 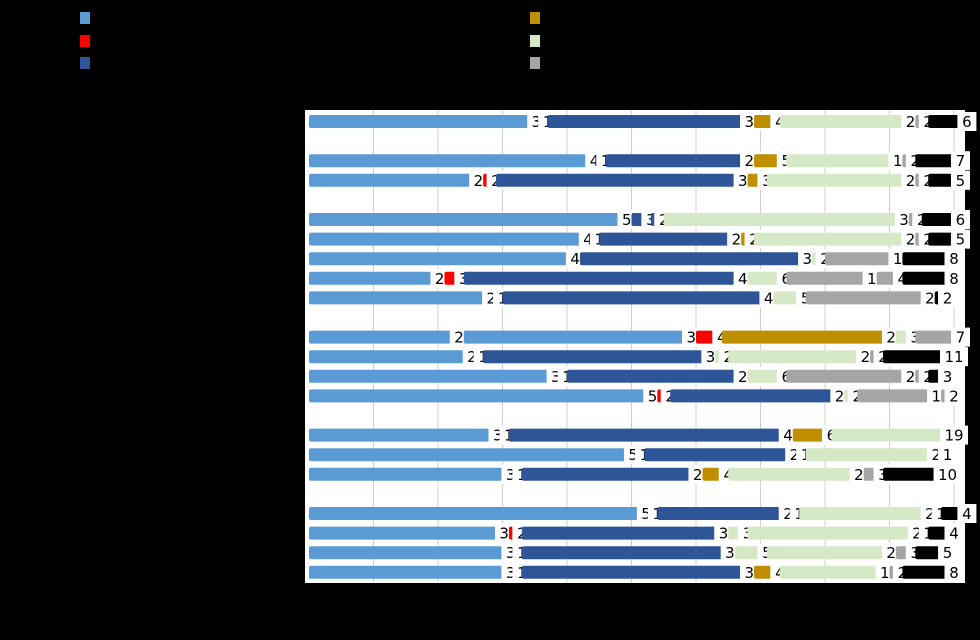 I want to click on data-label: 6, so click(x=967, y=122).